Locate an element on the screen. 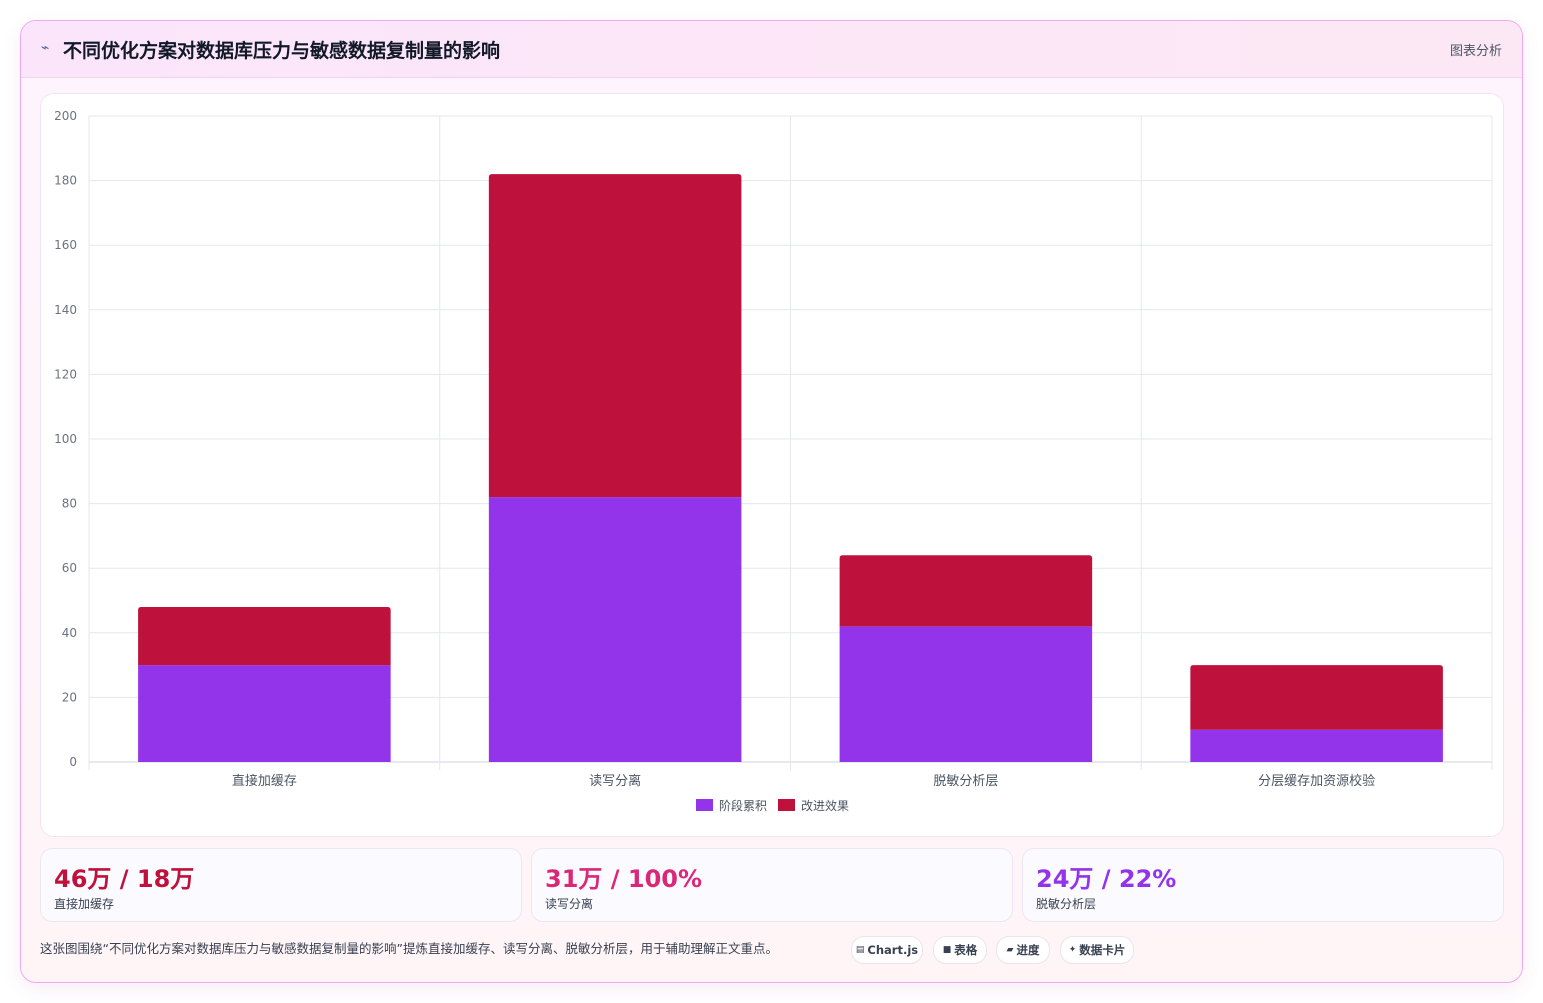 The width and height of the screenshot is (1543, 1003). stat-value: 24万 / 22% is located at coordinates (1106, 879).